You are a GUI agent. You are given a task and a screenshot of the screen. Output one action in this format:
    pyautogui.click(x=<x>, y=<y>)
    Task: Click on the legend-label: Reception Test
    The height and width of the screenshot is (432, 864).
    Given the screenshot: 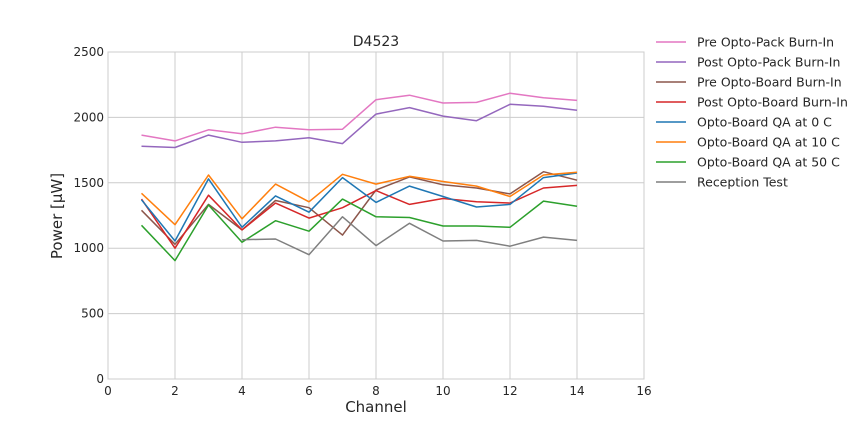 What is the action you would take?
    pyautogui.click(x=742, y=182)
    